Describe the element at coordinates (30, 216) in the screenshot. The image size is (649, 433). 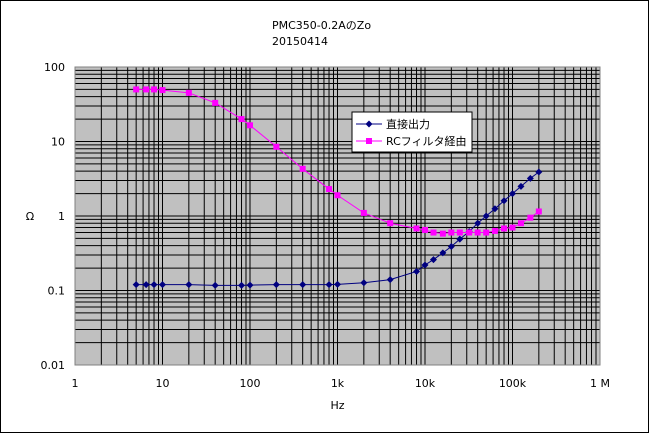
I see `y-axis-label: Ω` at that location.